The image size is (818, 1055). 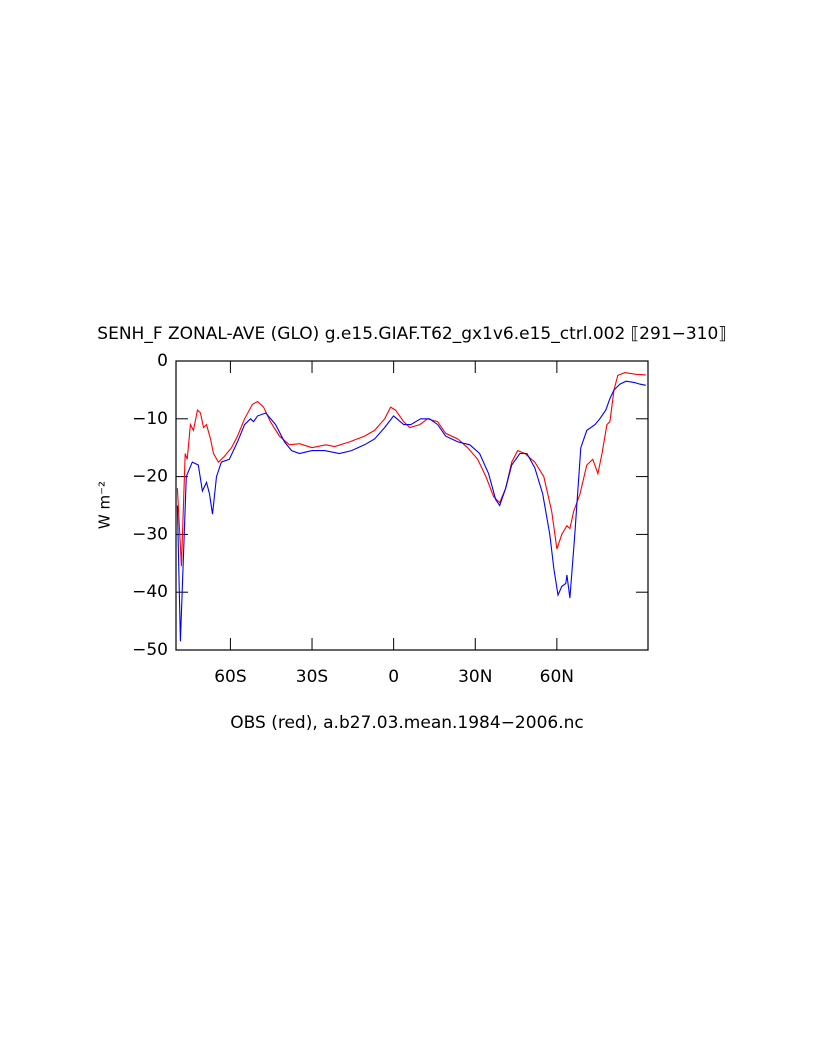 I want to click on x-tick-label: 60N, so click(x=557, y=677).